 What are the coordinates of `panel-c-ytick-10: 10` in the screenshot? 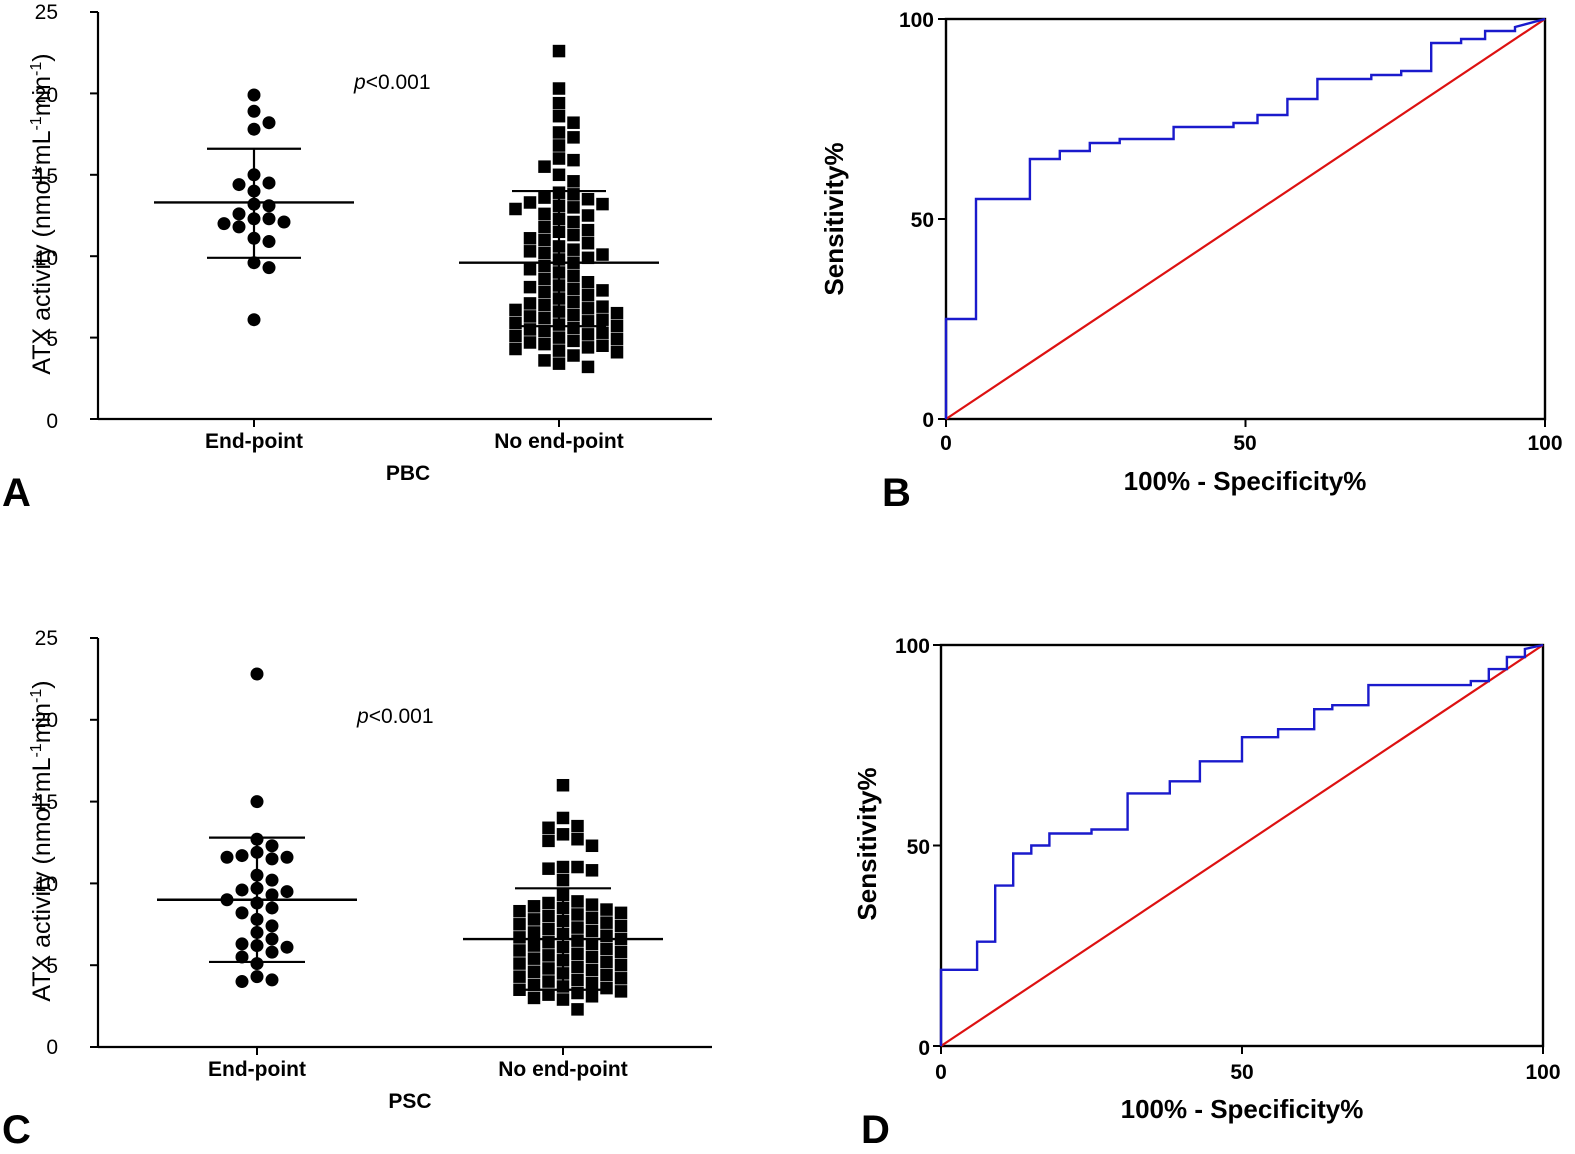 It's located at (46, 884).